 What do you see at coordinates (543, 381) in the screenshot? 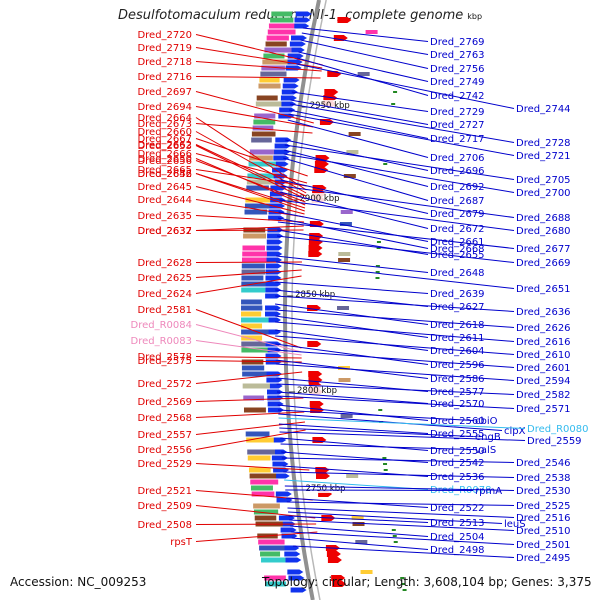
I see `gene-label-text: Dred_2594` at bounding box center [543, 381].